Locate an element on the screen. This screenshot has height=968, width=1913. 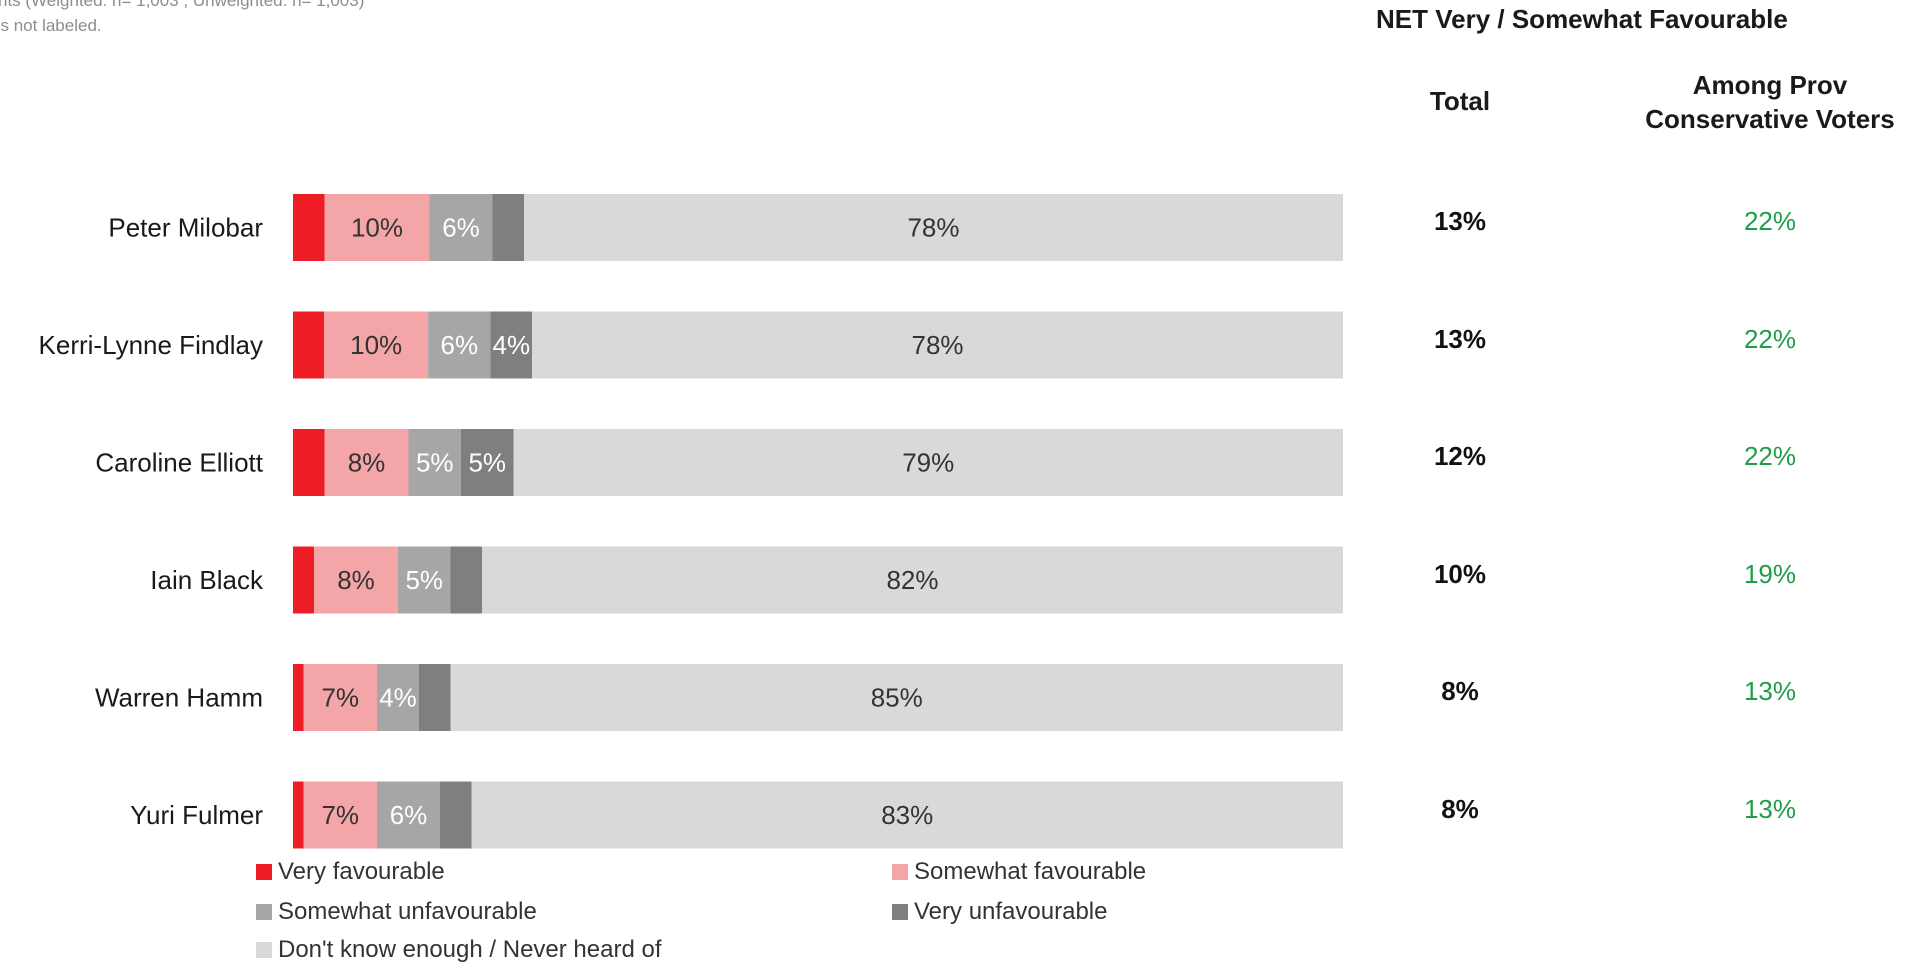
data-label: 85% is located at coordinates (897, 698).